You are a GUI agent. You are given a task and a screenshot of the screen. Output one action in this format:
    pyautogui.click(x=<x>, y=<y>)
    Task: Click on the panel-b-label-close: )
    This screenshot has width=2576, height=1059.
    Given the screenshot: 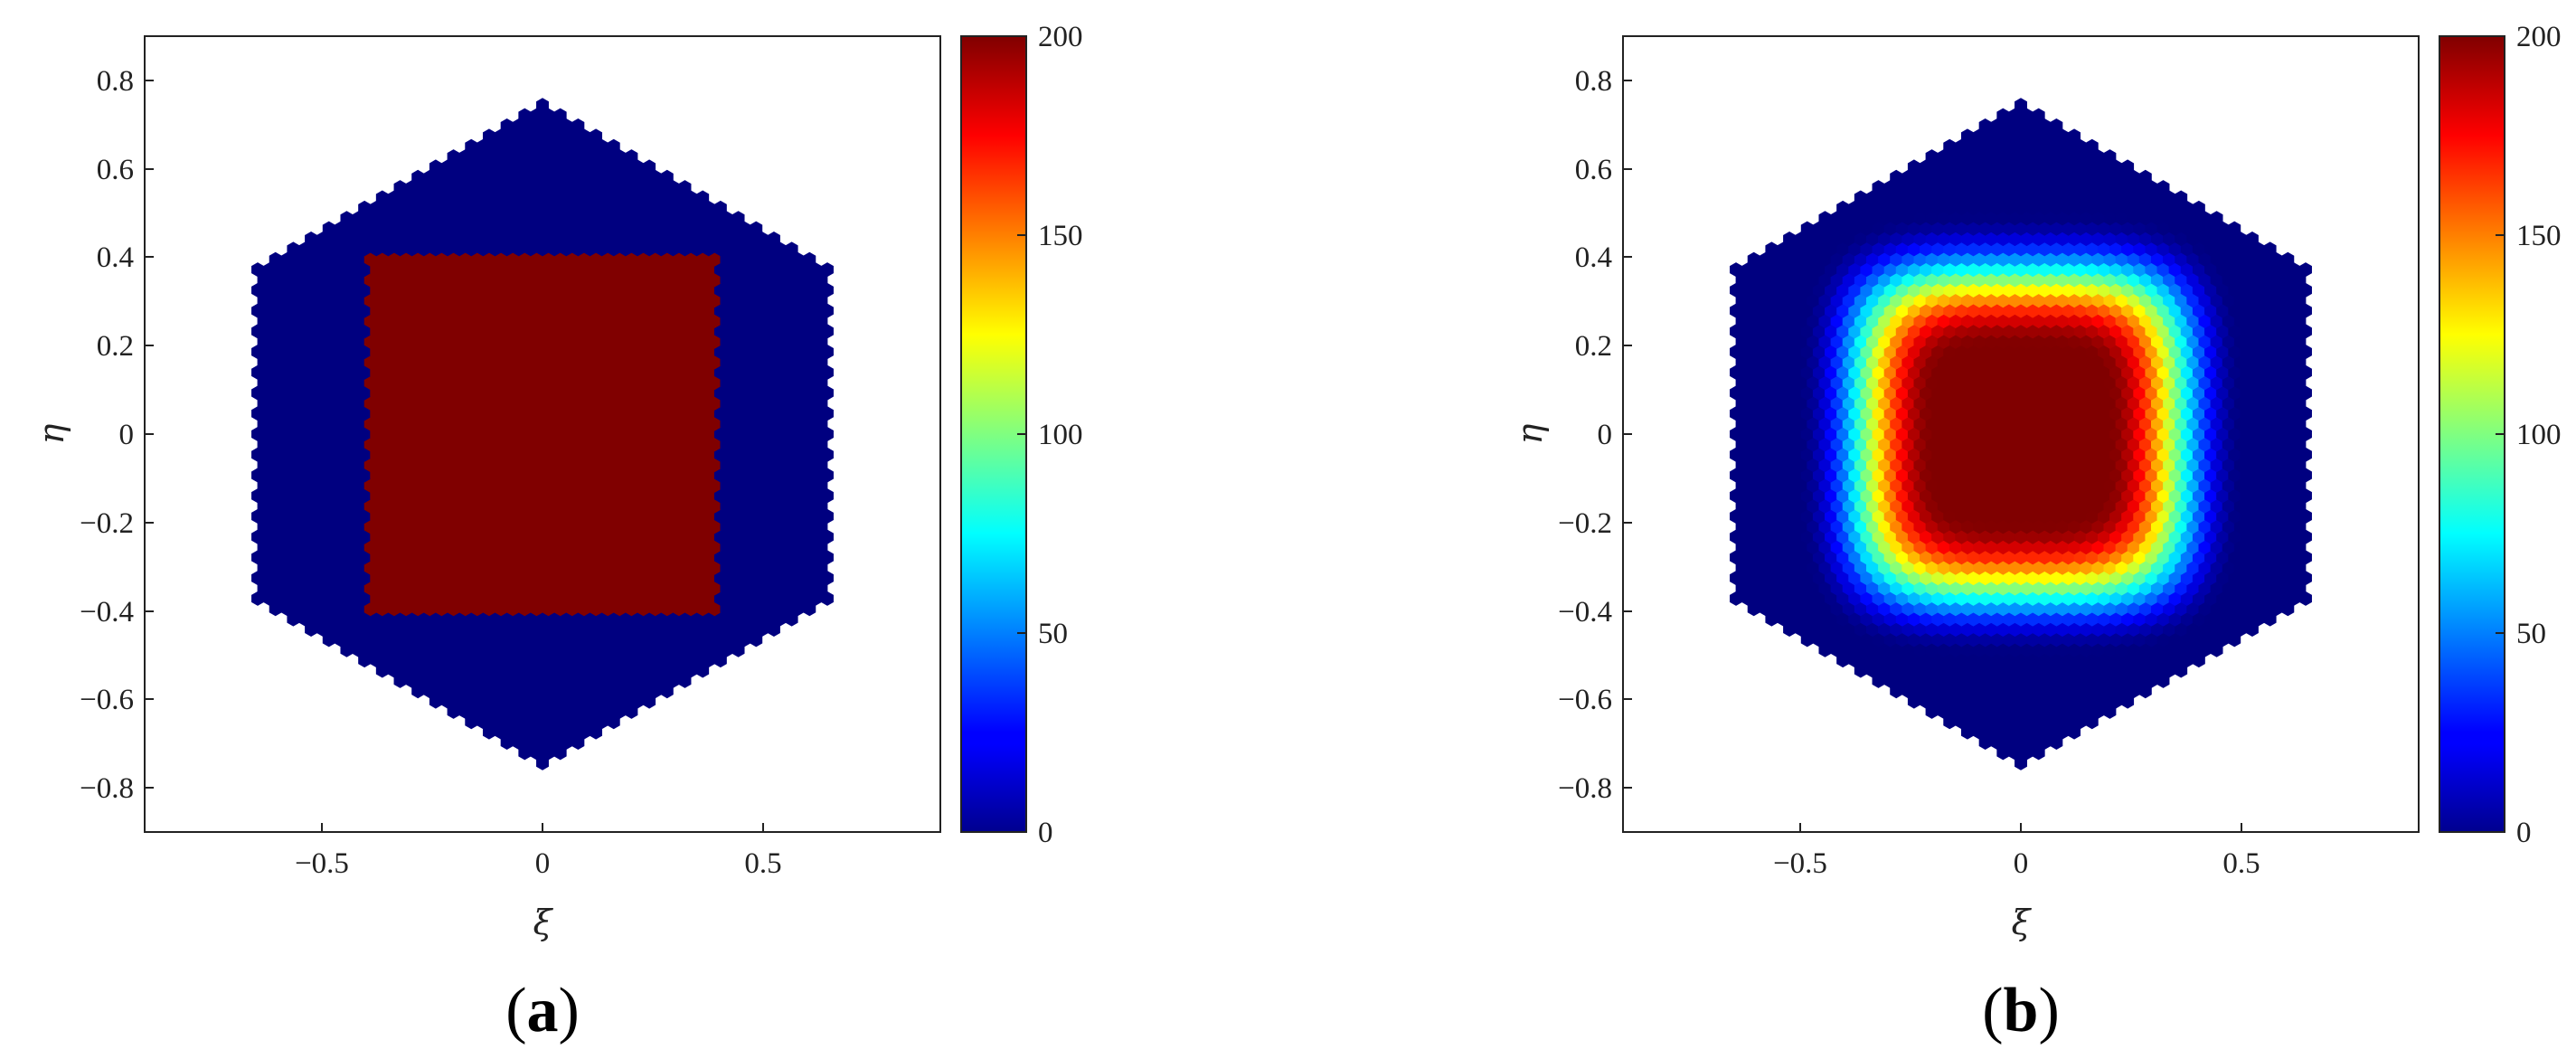 What is the action you would take?
    pyautogui.click(x=2048, y=1010)
    